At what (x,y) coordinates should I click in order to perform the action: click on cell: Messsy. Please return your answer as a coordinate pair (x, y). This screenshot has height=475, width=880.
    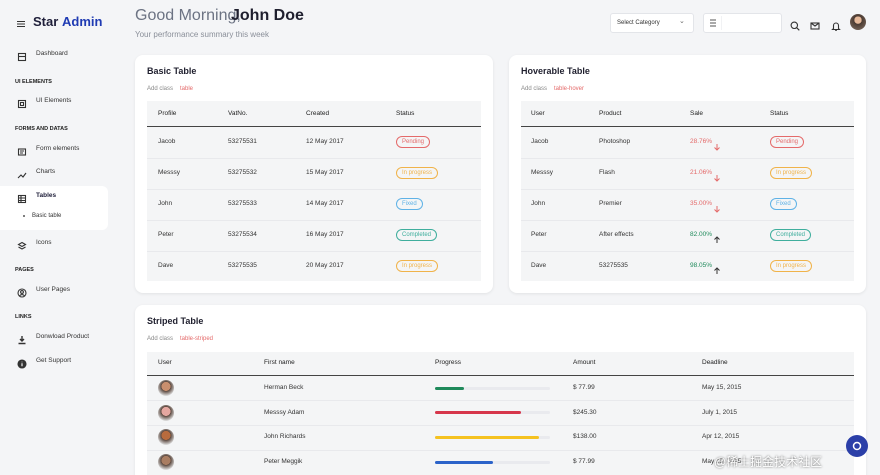
    Looking at the image, I should click on (169, 172).